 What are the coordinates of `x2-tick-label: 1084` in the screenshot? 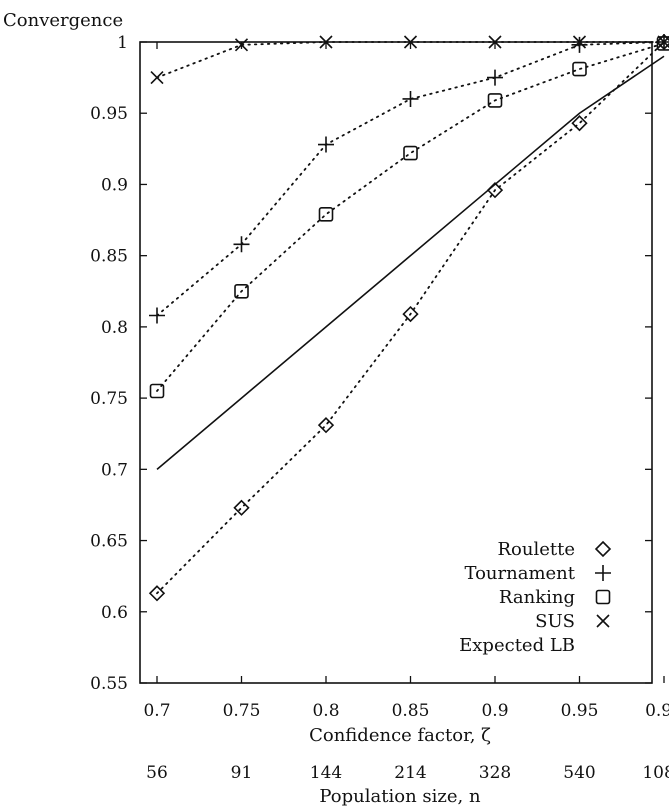 It's located at (655, 773).